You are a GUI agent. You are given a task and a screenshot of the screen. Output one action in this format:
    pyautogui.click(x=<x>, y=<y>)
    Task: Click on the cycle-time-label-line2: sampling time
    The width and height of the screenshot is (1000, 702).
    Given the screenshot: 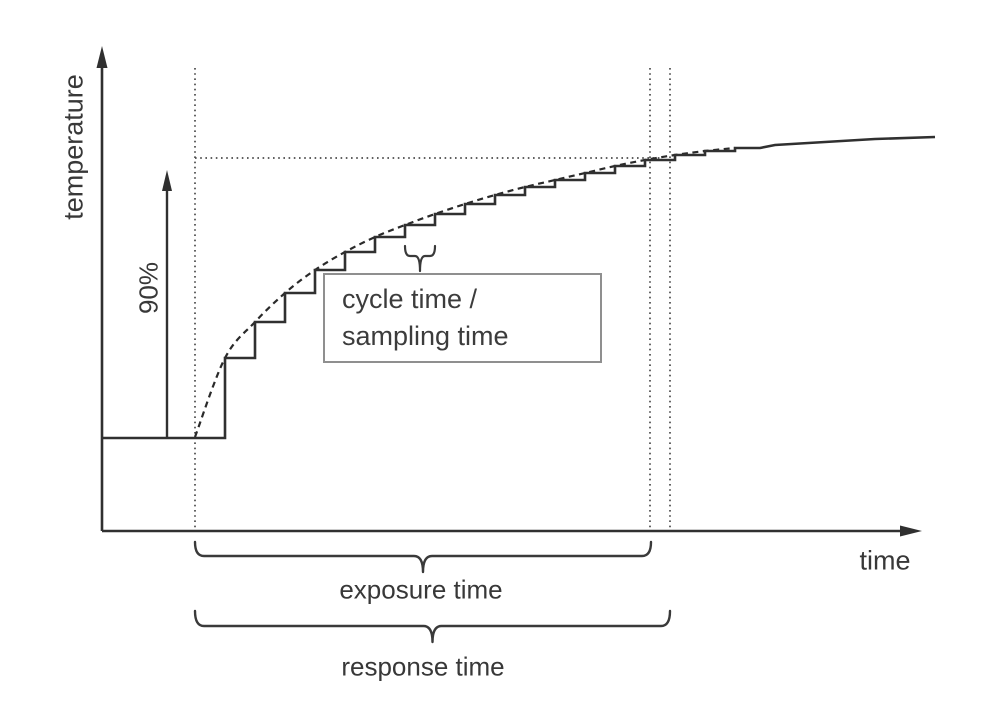 What is the action you would take?
    pyautogui.click(x=425, y=336)
    